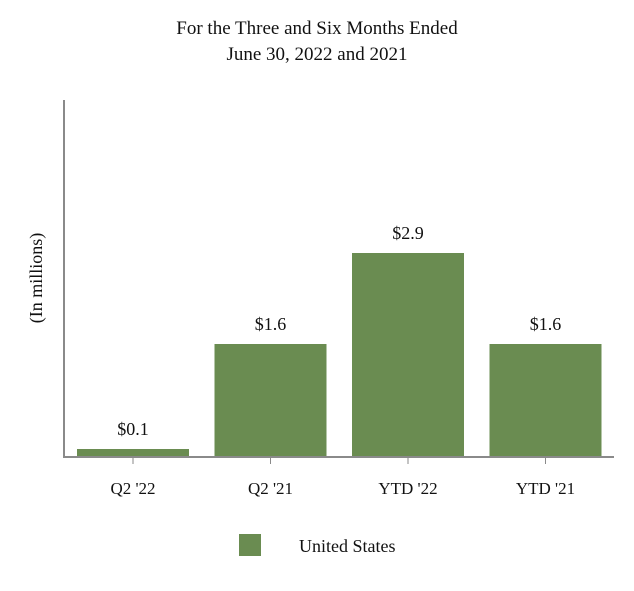 The width and height of the screenshot is (634, 591). I want to click on legend: United States, so click(317, 545).